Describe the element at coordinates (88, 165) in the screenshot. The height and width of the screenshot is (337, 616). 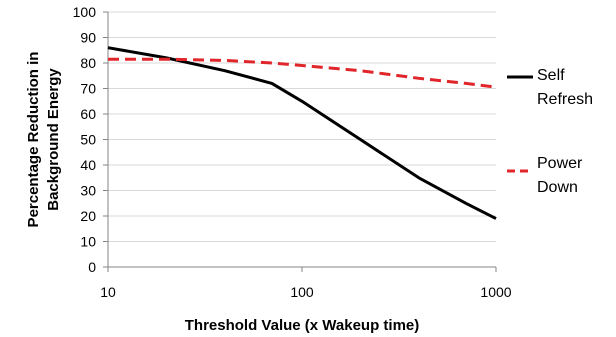
I see `y-tick-label: 40` at that location.